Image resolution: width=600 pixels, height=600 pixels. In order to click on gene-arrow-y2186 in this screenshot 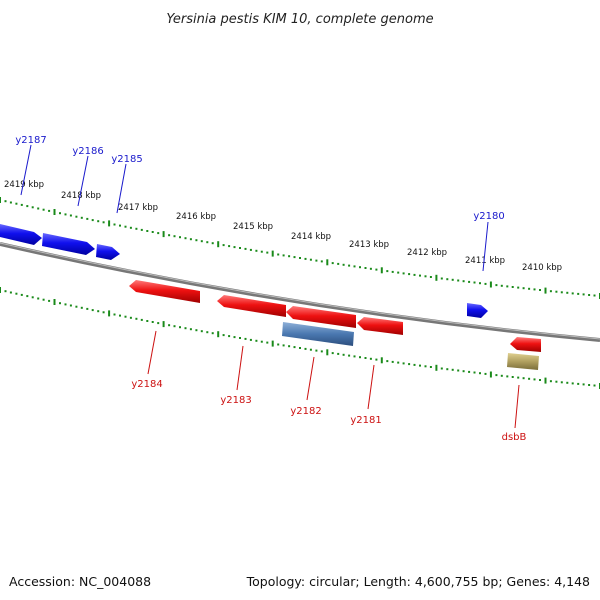, I will do `click(68, 244)`.